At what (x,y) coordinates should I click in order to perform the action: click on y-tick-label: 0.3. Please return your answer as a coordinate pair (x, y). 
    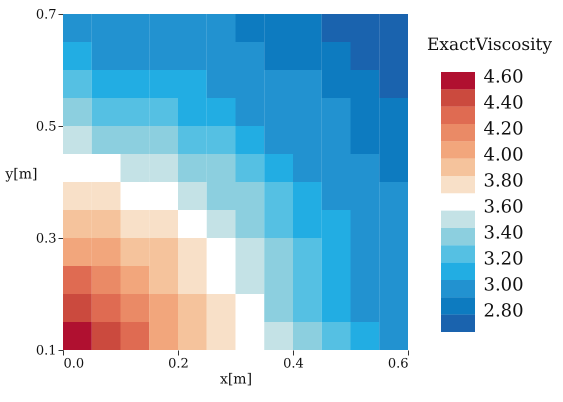
    Looking at the image, I should click on (46, 239).